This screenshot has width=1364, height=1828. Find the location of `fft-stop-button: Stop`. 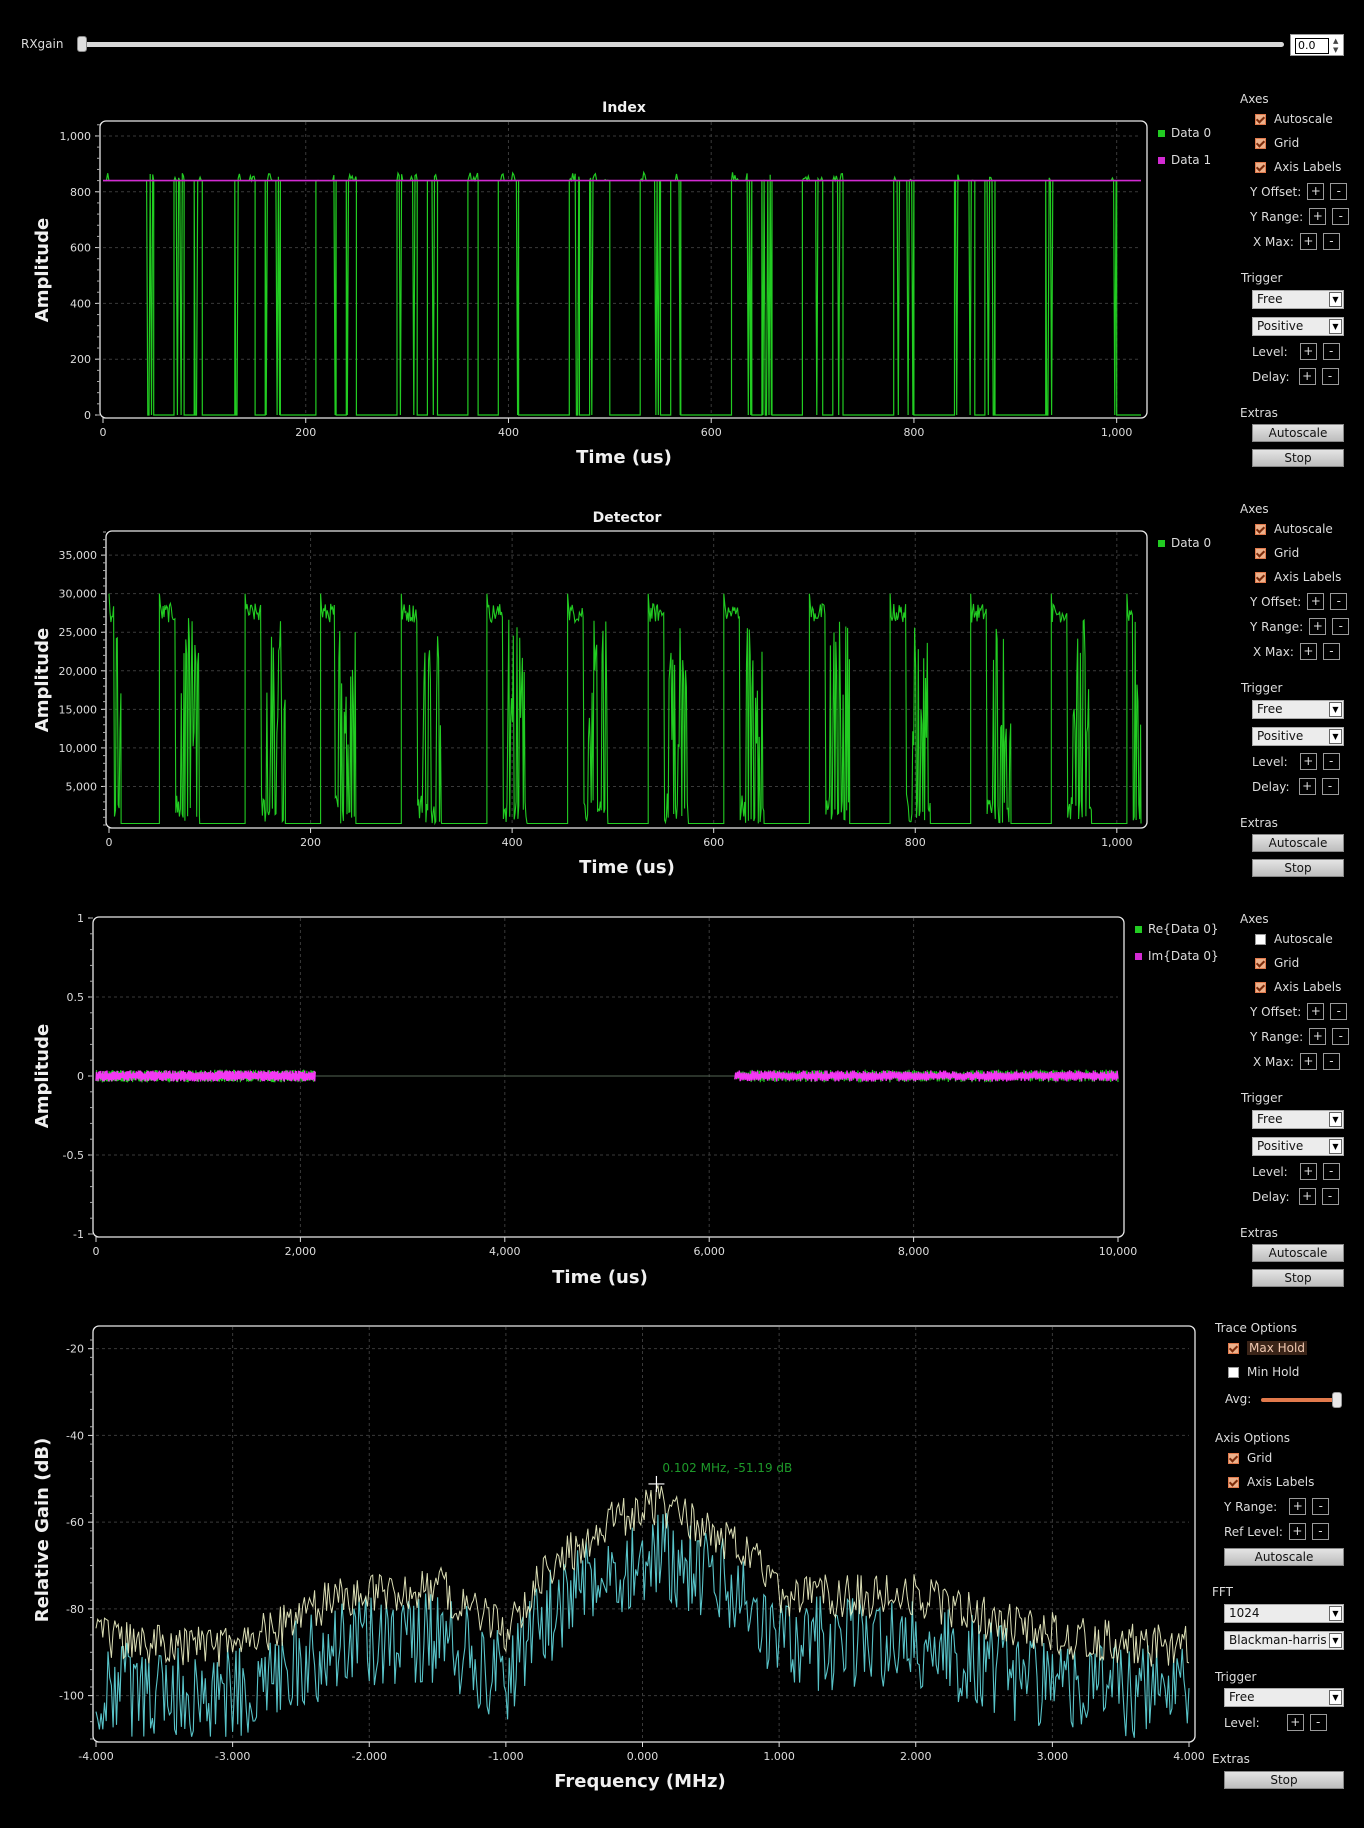

fft-stop-button: Stop is located at coordinates (1284, 1780).